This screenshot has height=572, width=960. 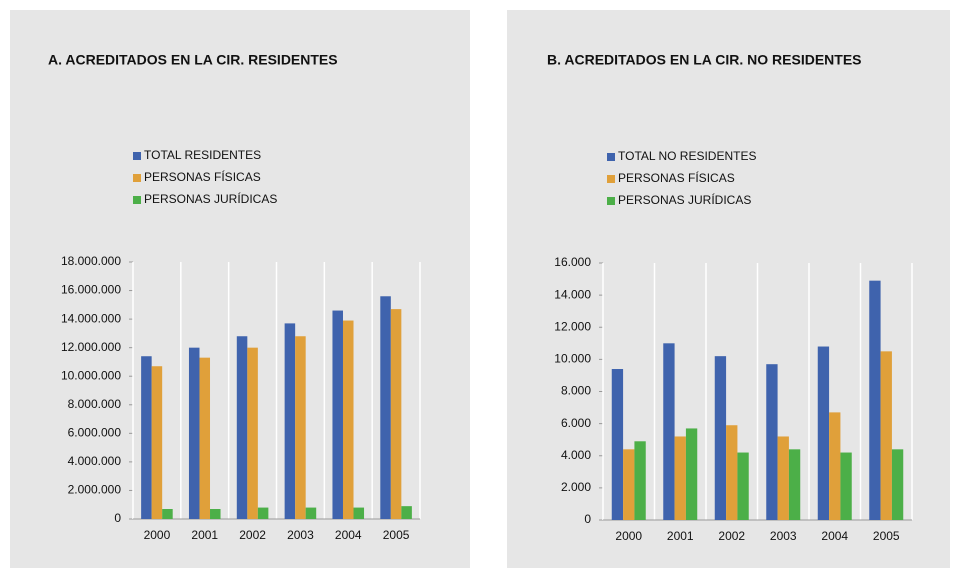 I want to click on y-tick-label: 10.000.000, so click(x=91, y=375).